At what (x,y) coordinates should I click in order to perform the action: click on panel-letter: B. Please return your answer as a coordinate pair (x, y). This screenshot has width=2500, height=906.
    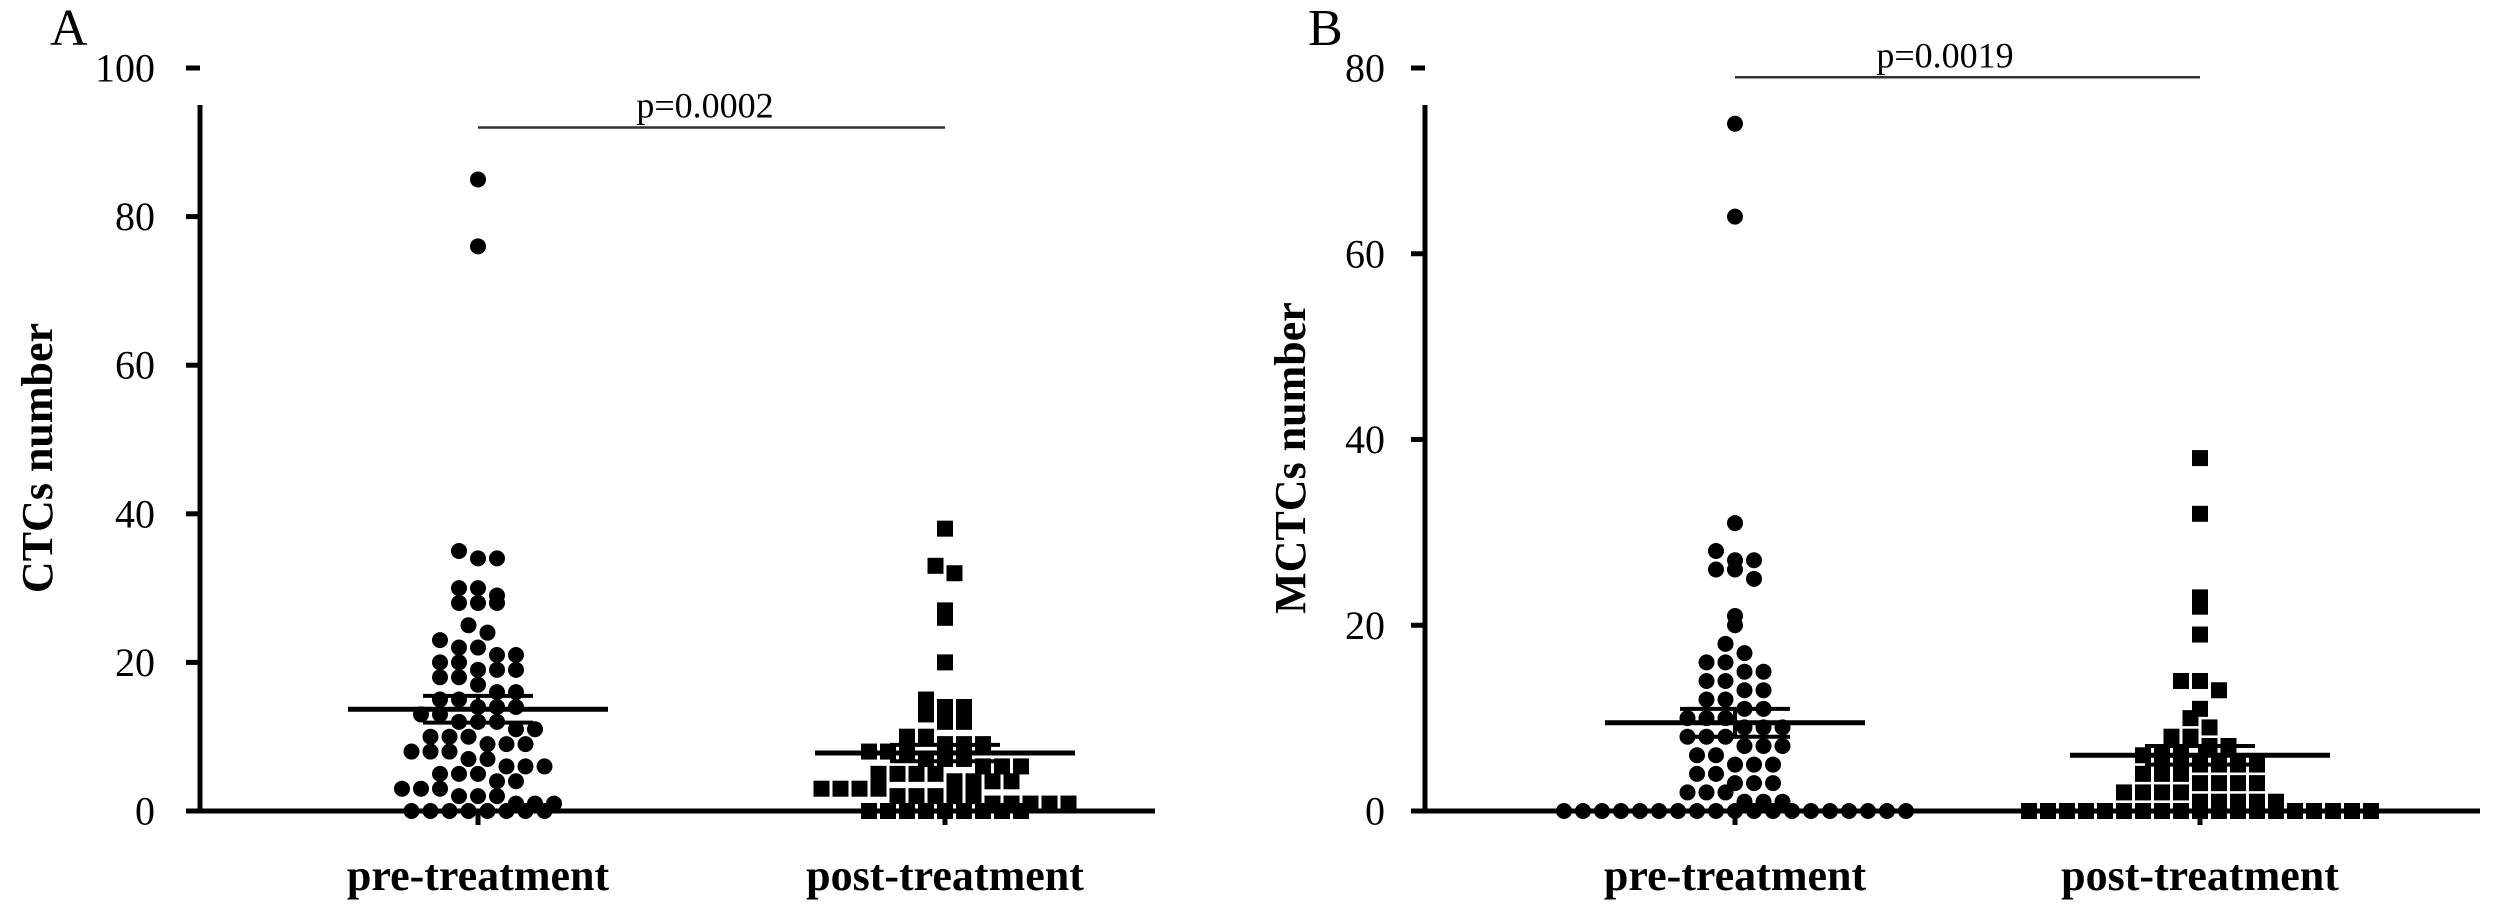
    Looking at the image, I should click on (1325, 28).